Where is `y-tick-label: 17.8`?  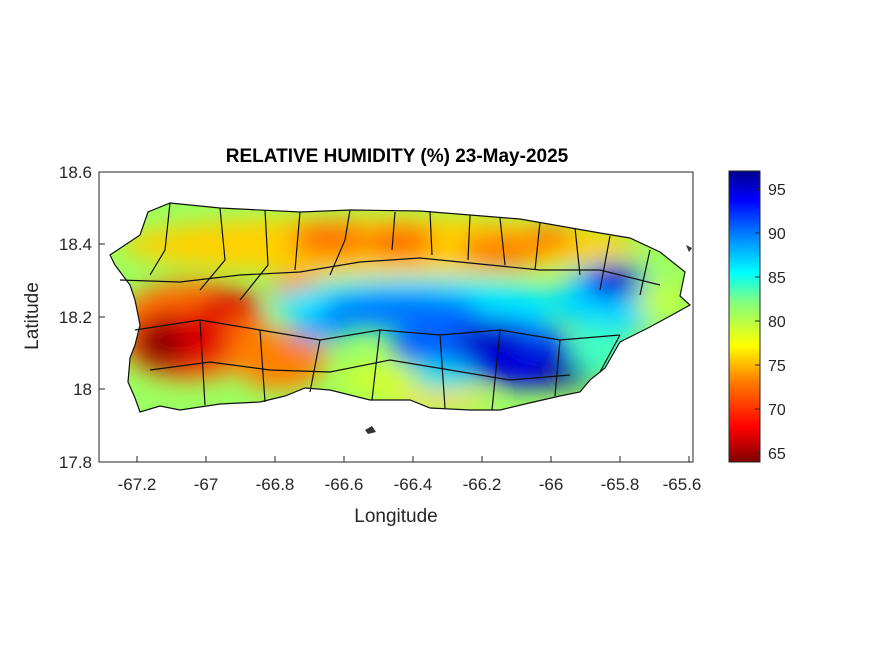 y-tick-label: 17.8 is located at coordinates (75, 462).